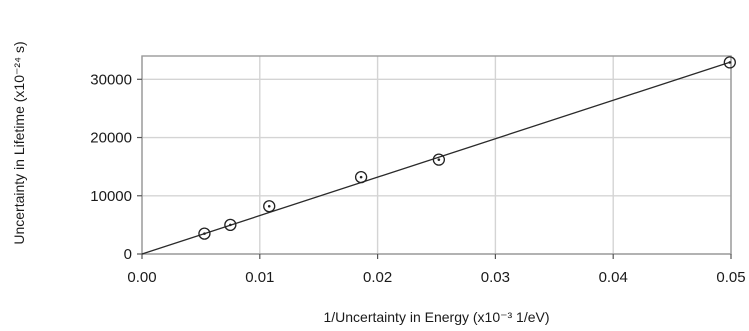 The width and height of the screenshot is (749, 331). I want to click on y-tick-label-3: 30000, so click(111, 79).